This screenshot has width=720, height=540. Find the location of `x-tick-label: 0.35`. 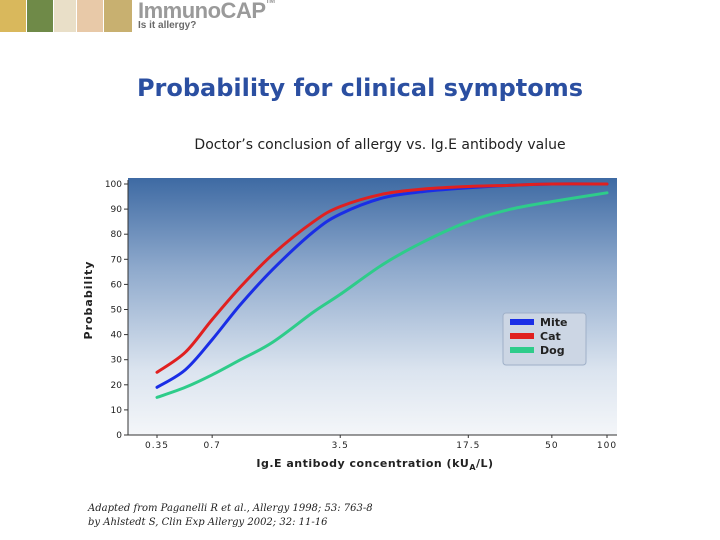

x-tick-label: 0.35 is located at coordinates (157, 446).